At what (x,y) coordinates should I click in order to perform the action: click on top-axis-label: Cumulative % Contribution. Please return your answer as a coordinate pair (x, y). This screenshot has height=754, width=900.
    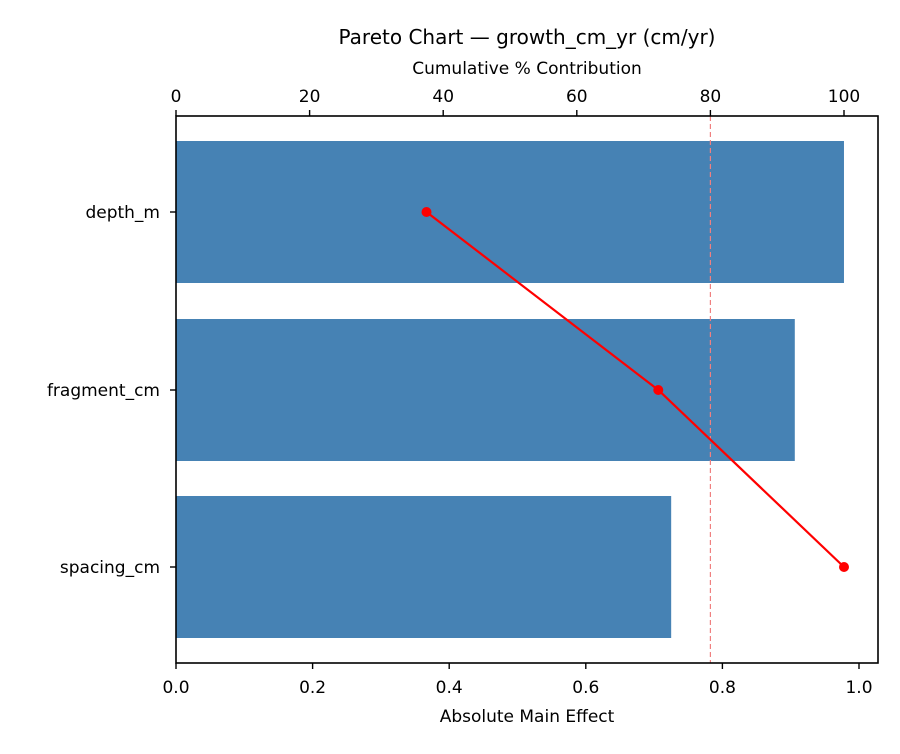
    Looking at the image, I should click on (527, 69).